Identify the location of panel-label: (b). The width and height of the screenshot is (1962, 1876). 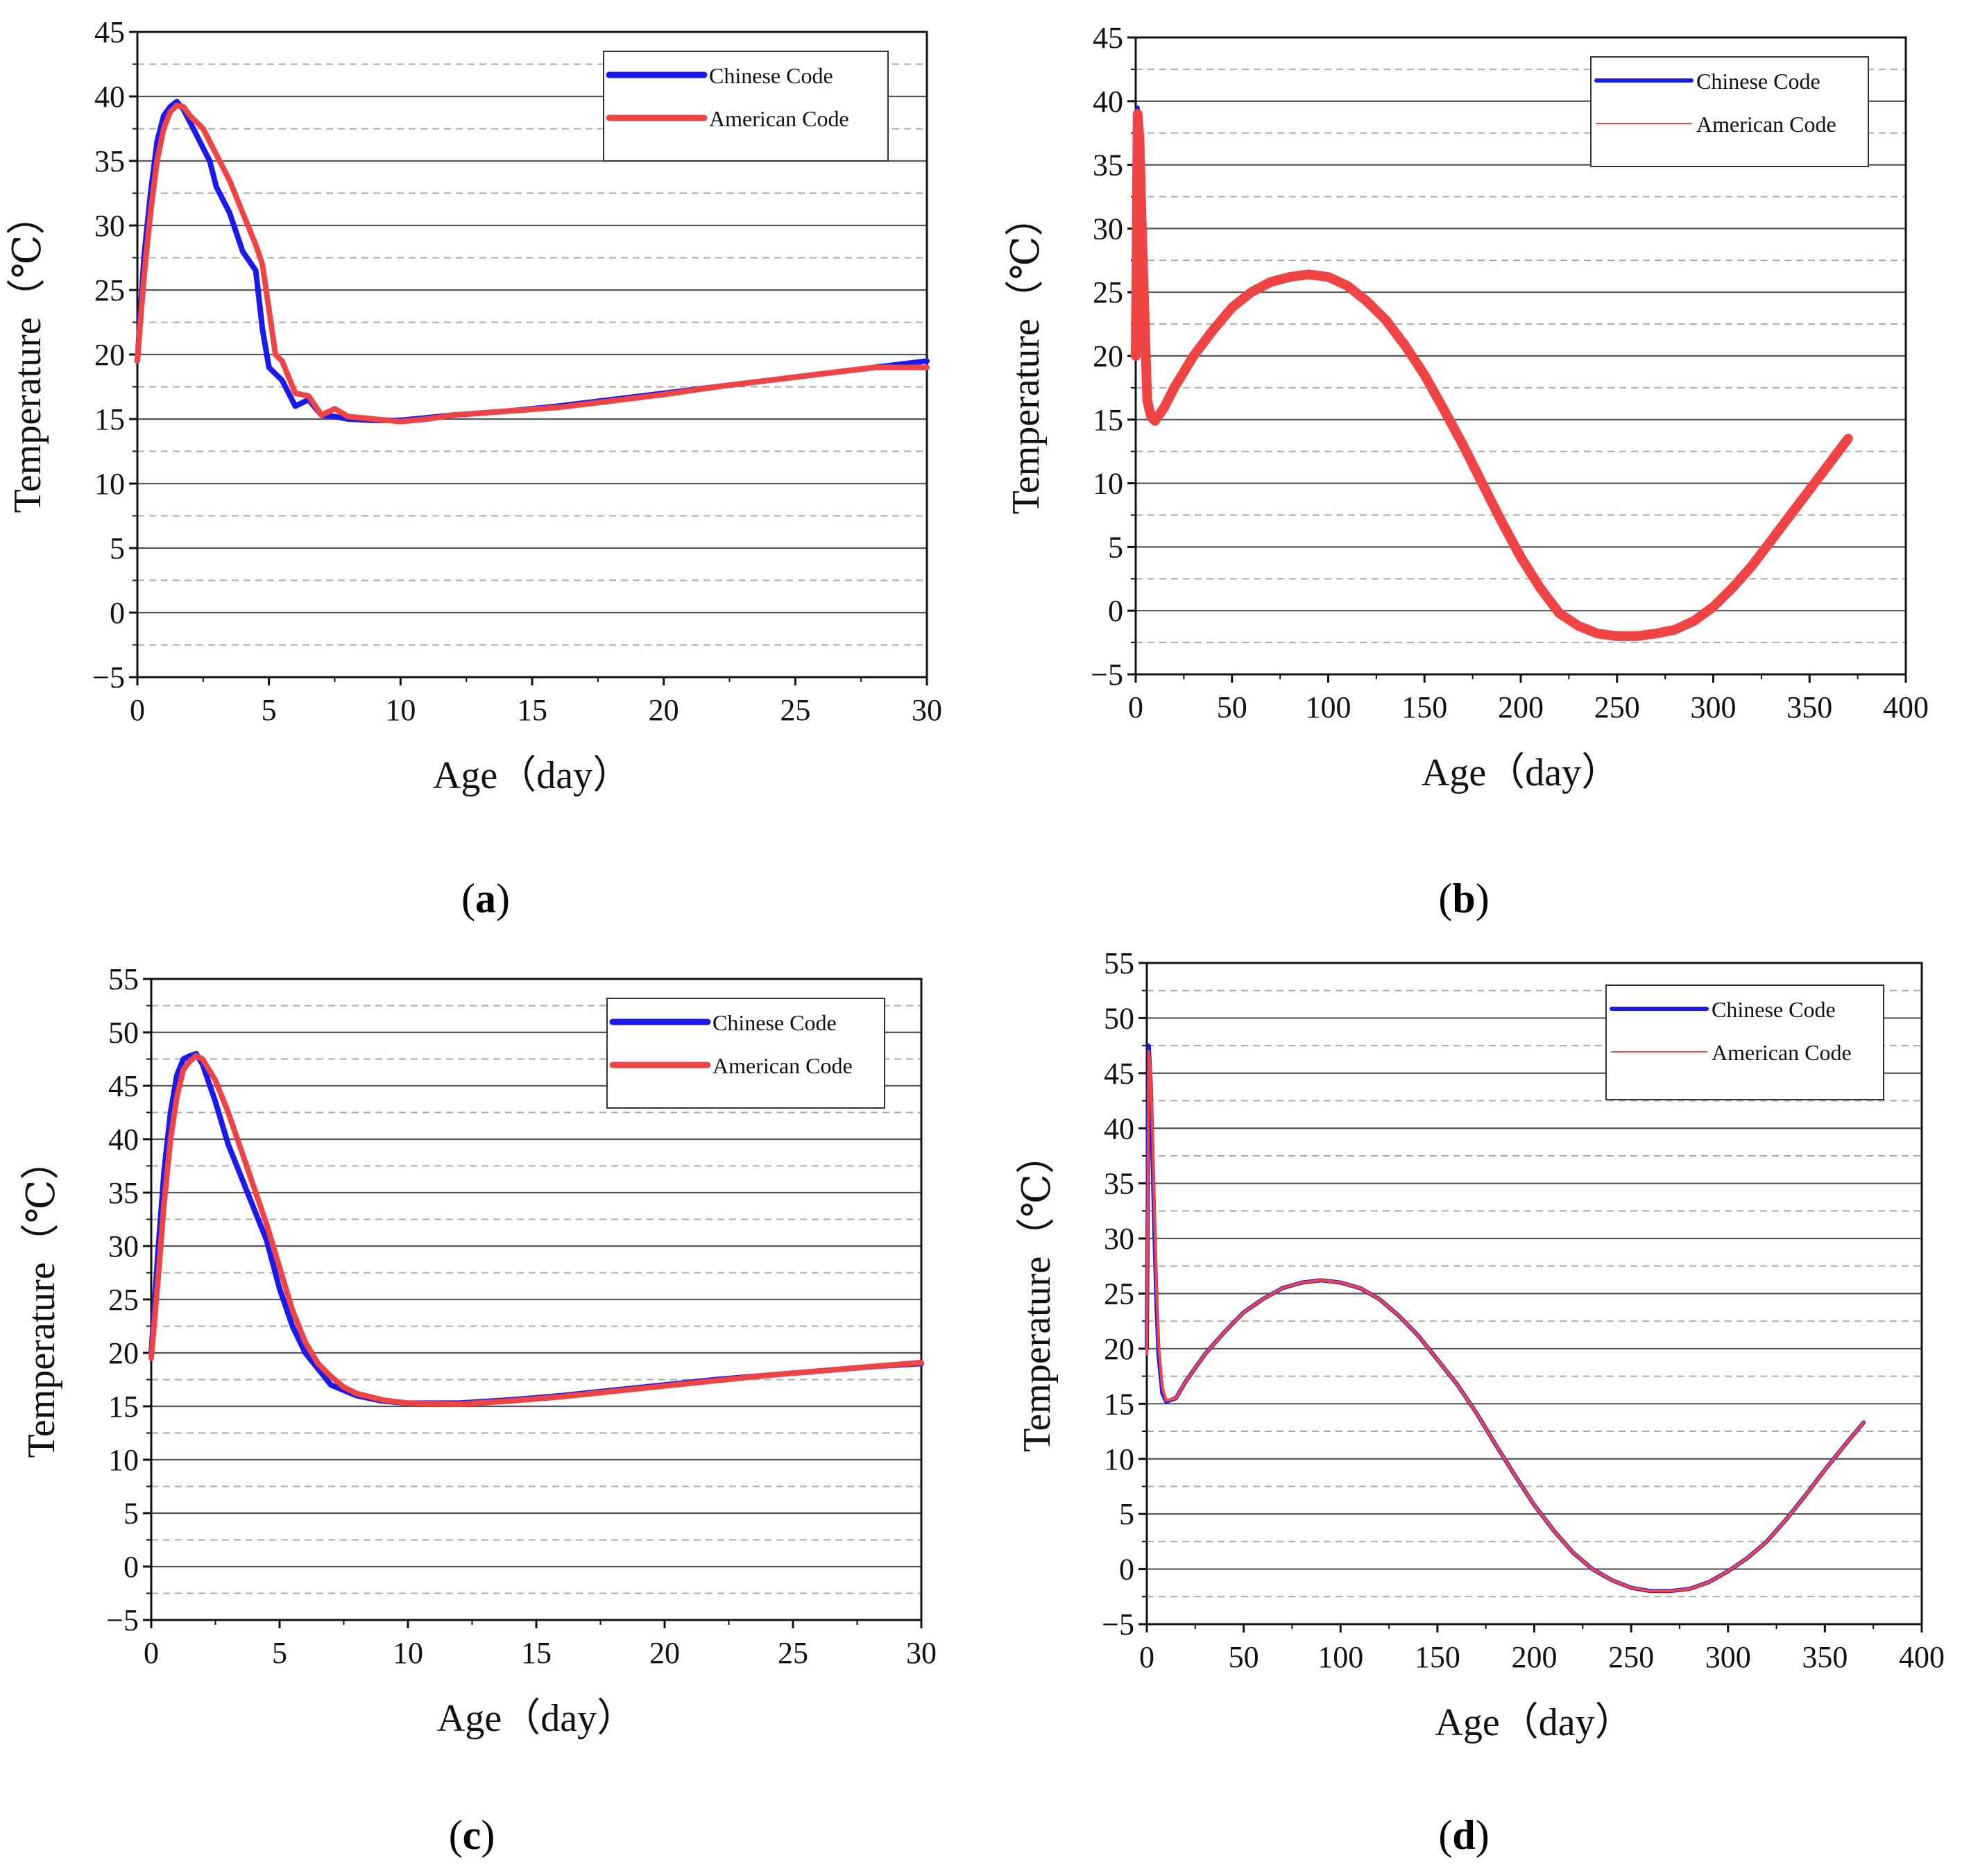
(1463, 899).